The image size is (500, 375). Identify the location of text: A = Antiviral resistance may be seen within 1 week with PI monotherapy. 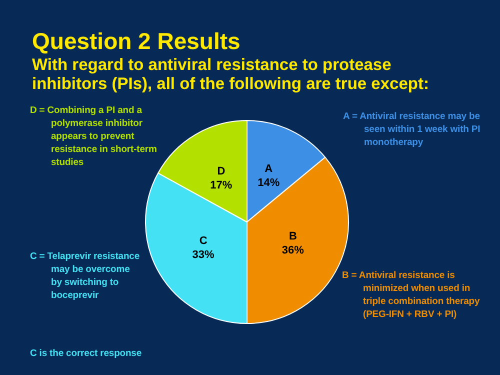
(412, 129).